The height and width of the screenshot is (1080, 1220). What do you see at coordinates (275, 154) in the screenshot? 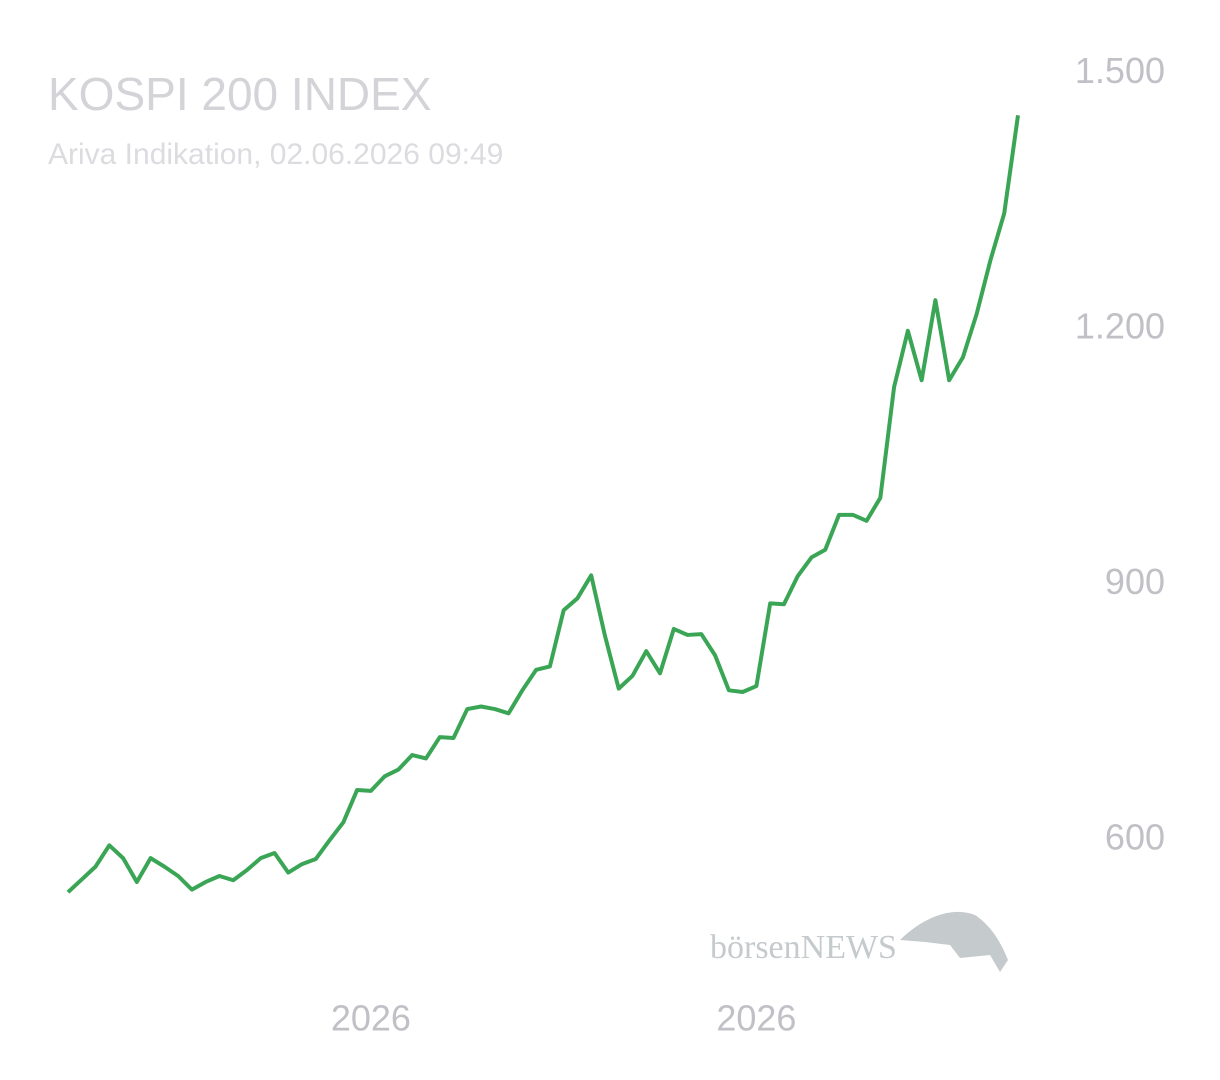
I see `chart-subtitle: Ariva Indikation, 02.06.2026 09:49` at bounding box center [275, 154].